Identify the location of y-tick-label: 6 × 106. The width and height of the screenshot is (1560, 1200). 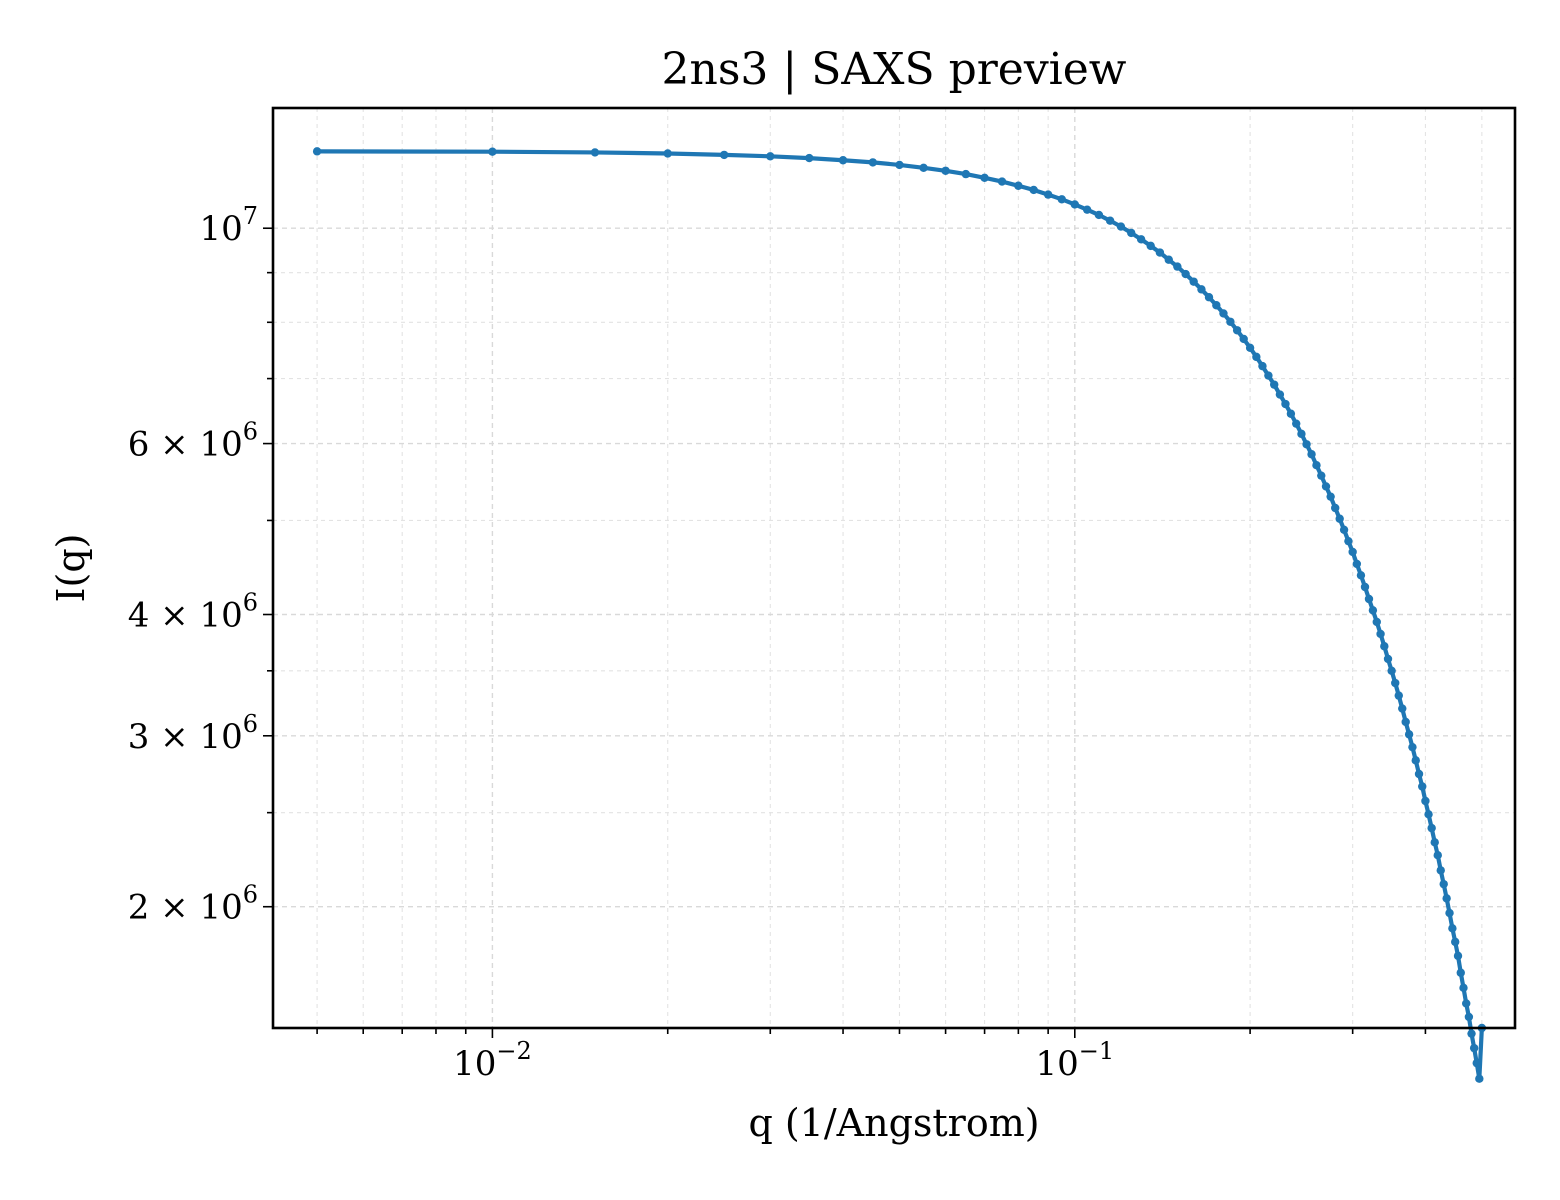
(193, 441).